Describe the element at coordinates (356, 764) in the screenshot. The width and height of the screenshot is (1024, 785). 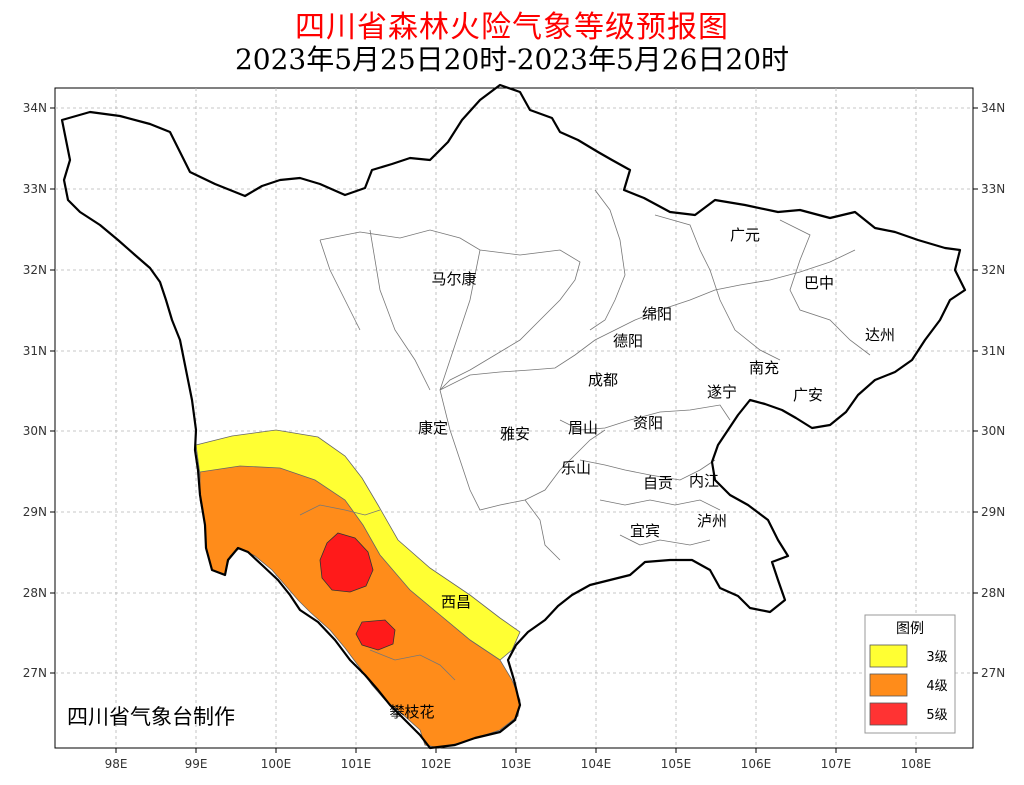
I see `x-tick-label: 101E` at that location.